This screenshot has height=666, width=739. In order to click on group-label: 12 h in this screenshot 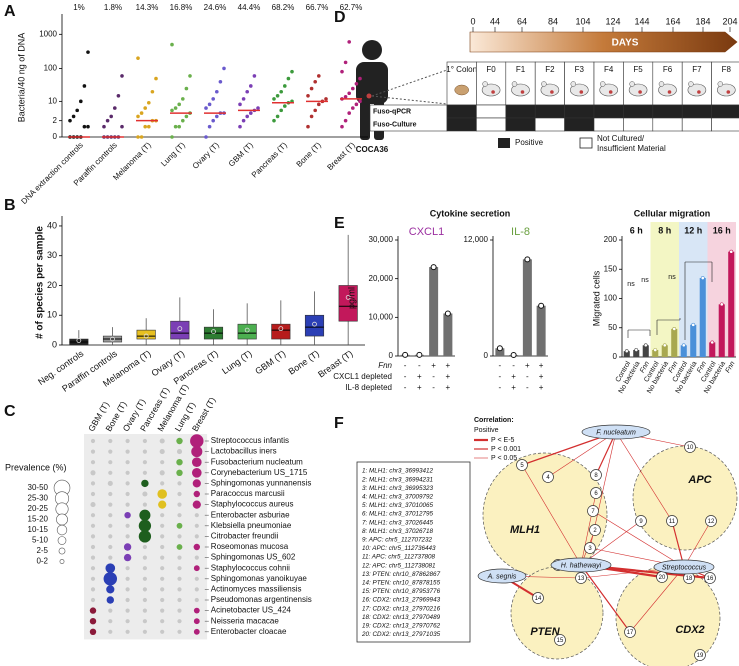, I will do `click(693, 230)`.